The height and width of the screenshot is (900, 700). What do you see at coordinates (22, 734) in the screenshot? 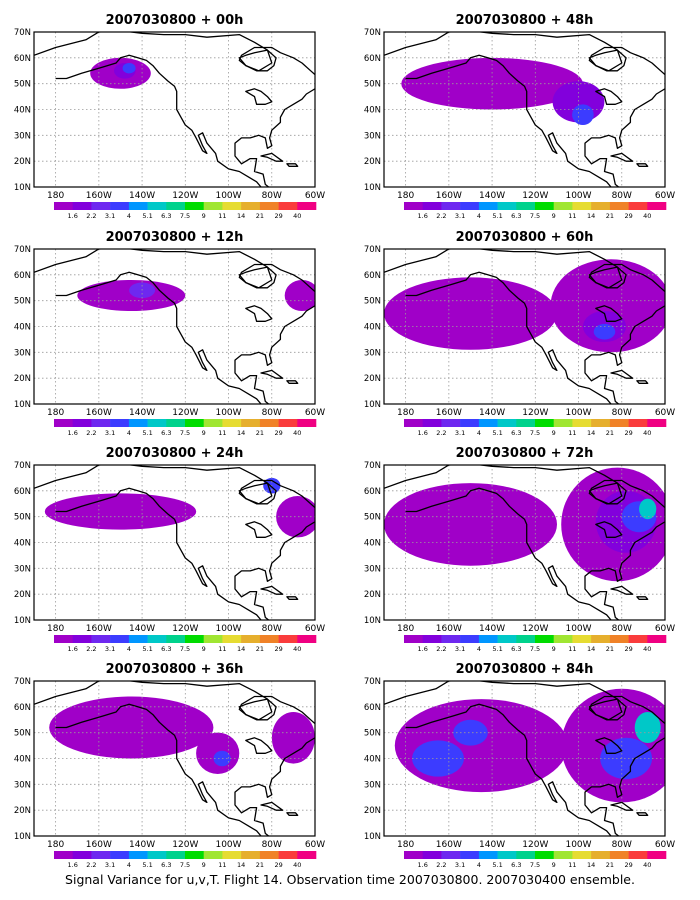
I see `lat-tick-label: 50N` at bounding box center [22, 734].